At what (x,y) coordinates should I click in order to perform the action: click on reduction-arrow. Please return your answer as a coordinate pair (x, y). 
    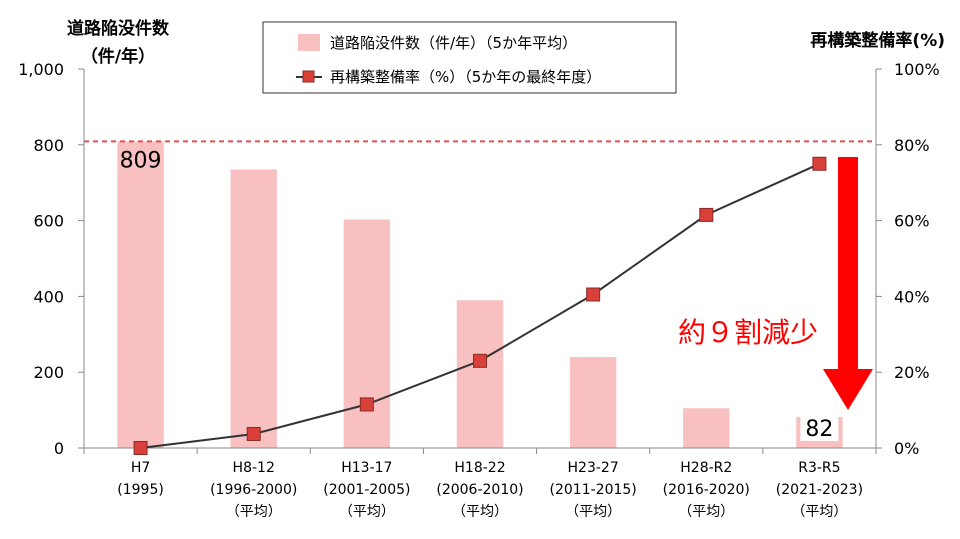
    Looking at the image, I should click on (848, 283).